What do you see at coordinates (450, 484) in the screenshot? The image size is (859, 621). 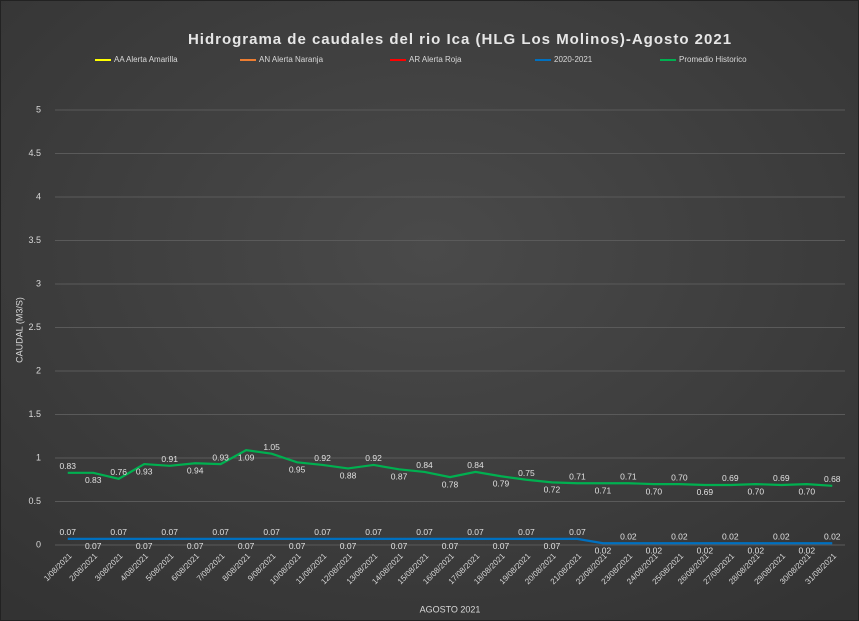 I see `data-label: 0.78` at bounding box center [450, 484].